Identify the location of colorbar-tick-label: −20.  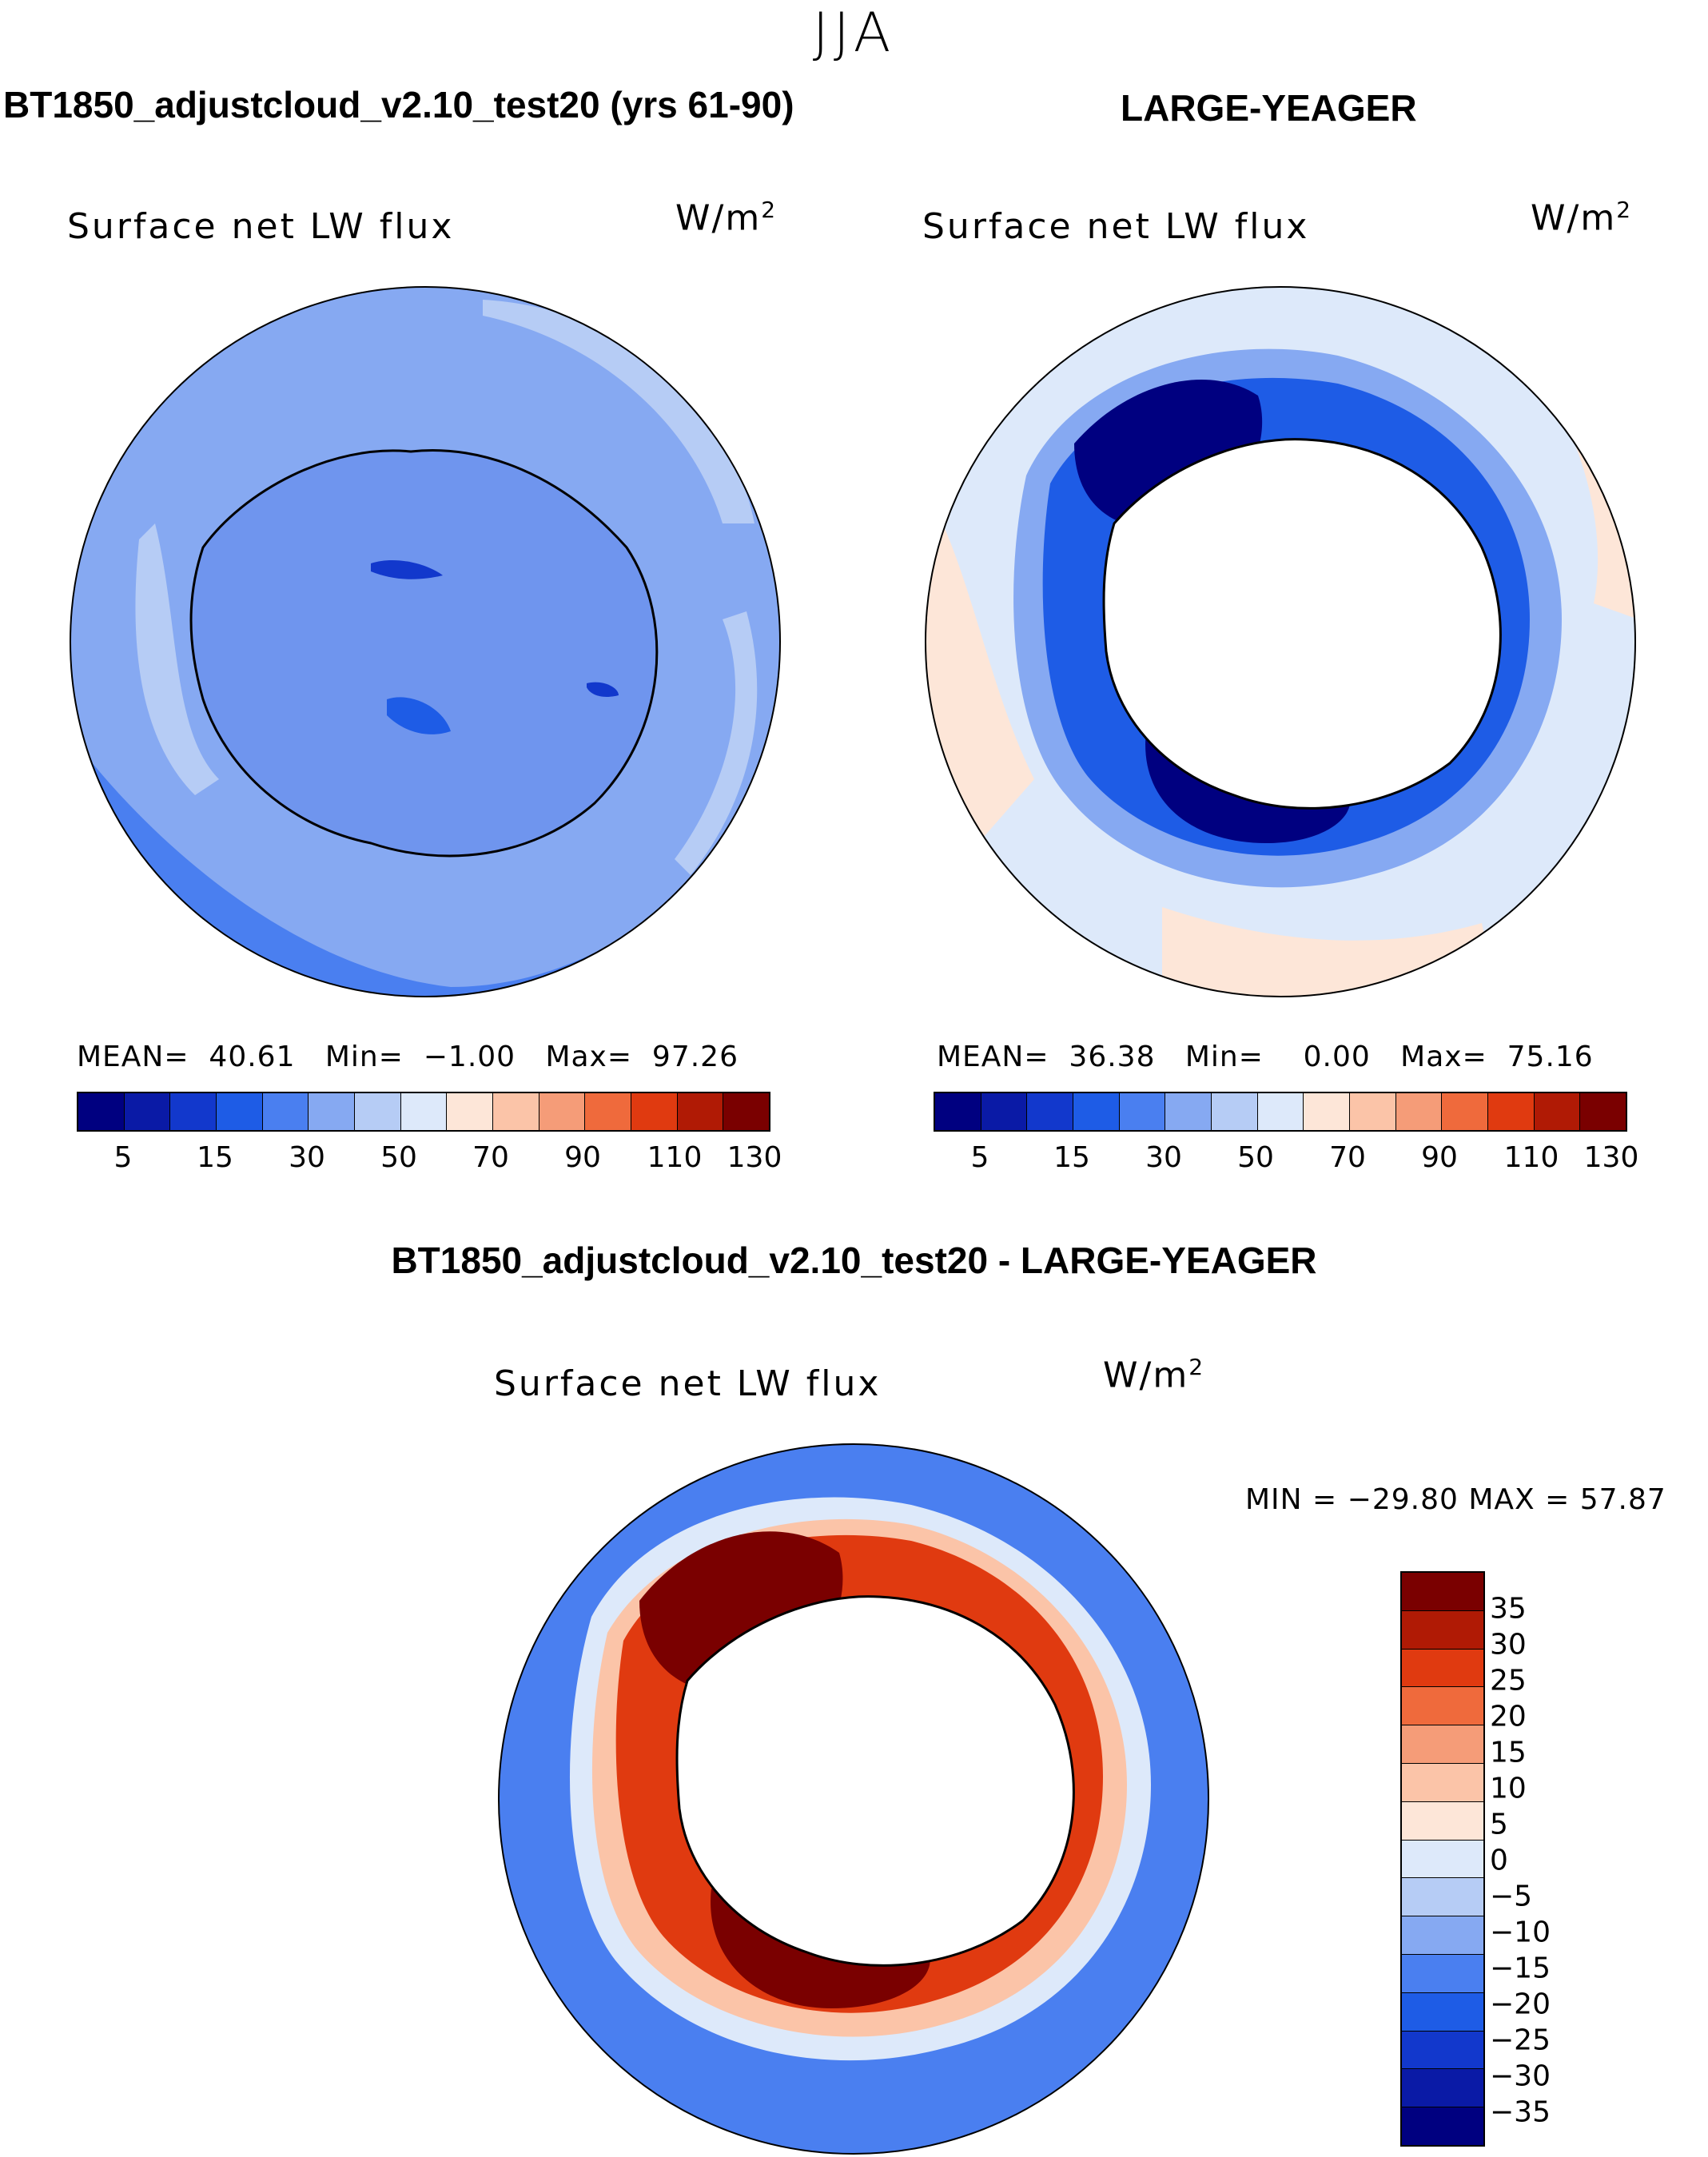
(1520, 2004).